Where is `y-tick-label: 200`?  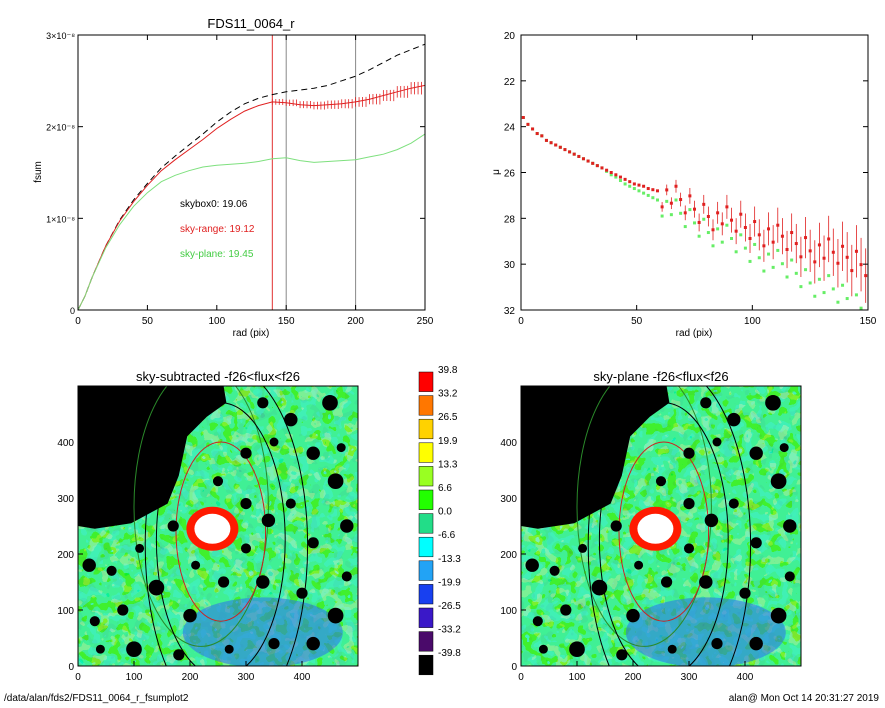 y-tick-label: 200 is located at coordinates (508, 555).